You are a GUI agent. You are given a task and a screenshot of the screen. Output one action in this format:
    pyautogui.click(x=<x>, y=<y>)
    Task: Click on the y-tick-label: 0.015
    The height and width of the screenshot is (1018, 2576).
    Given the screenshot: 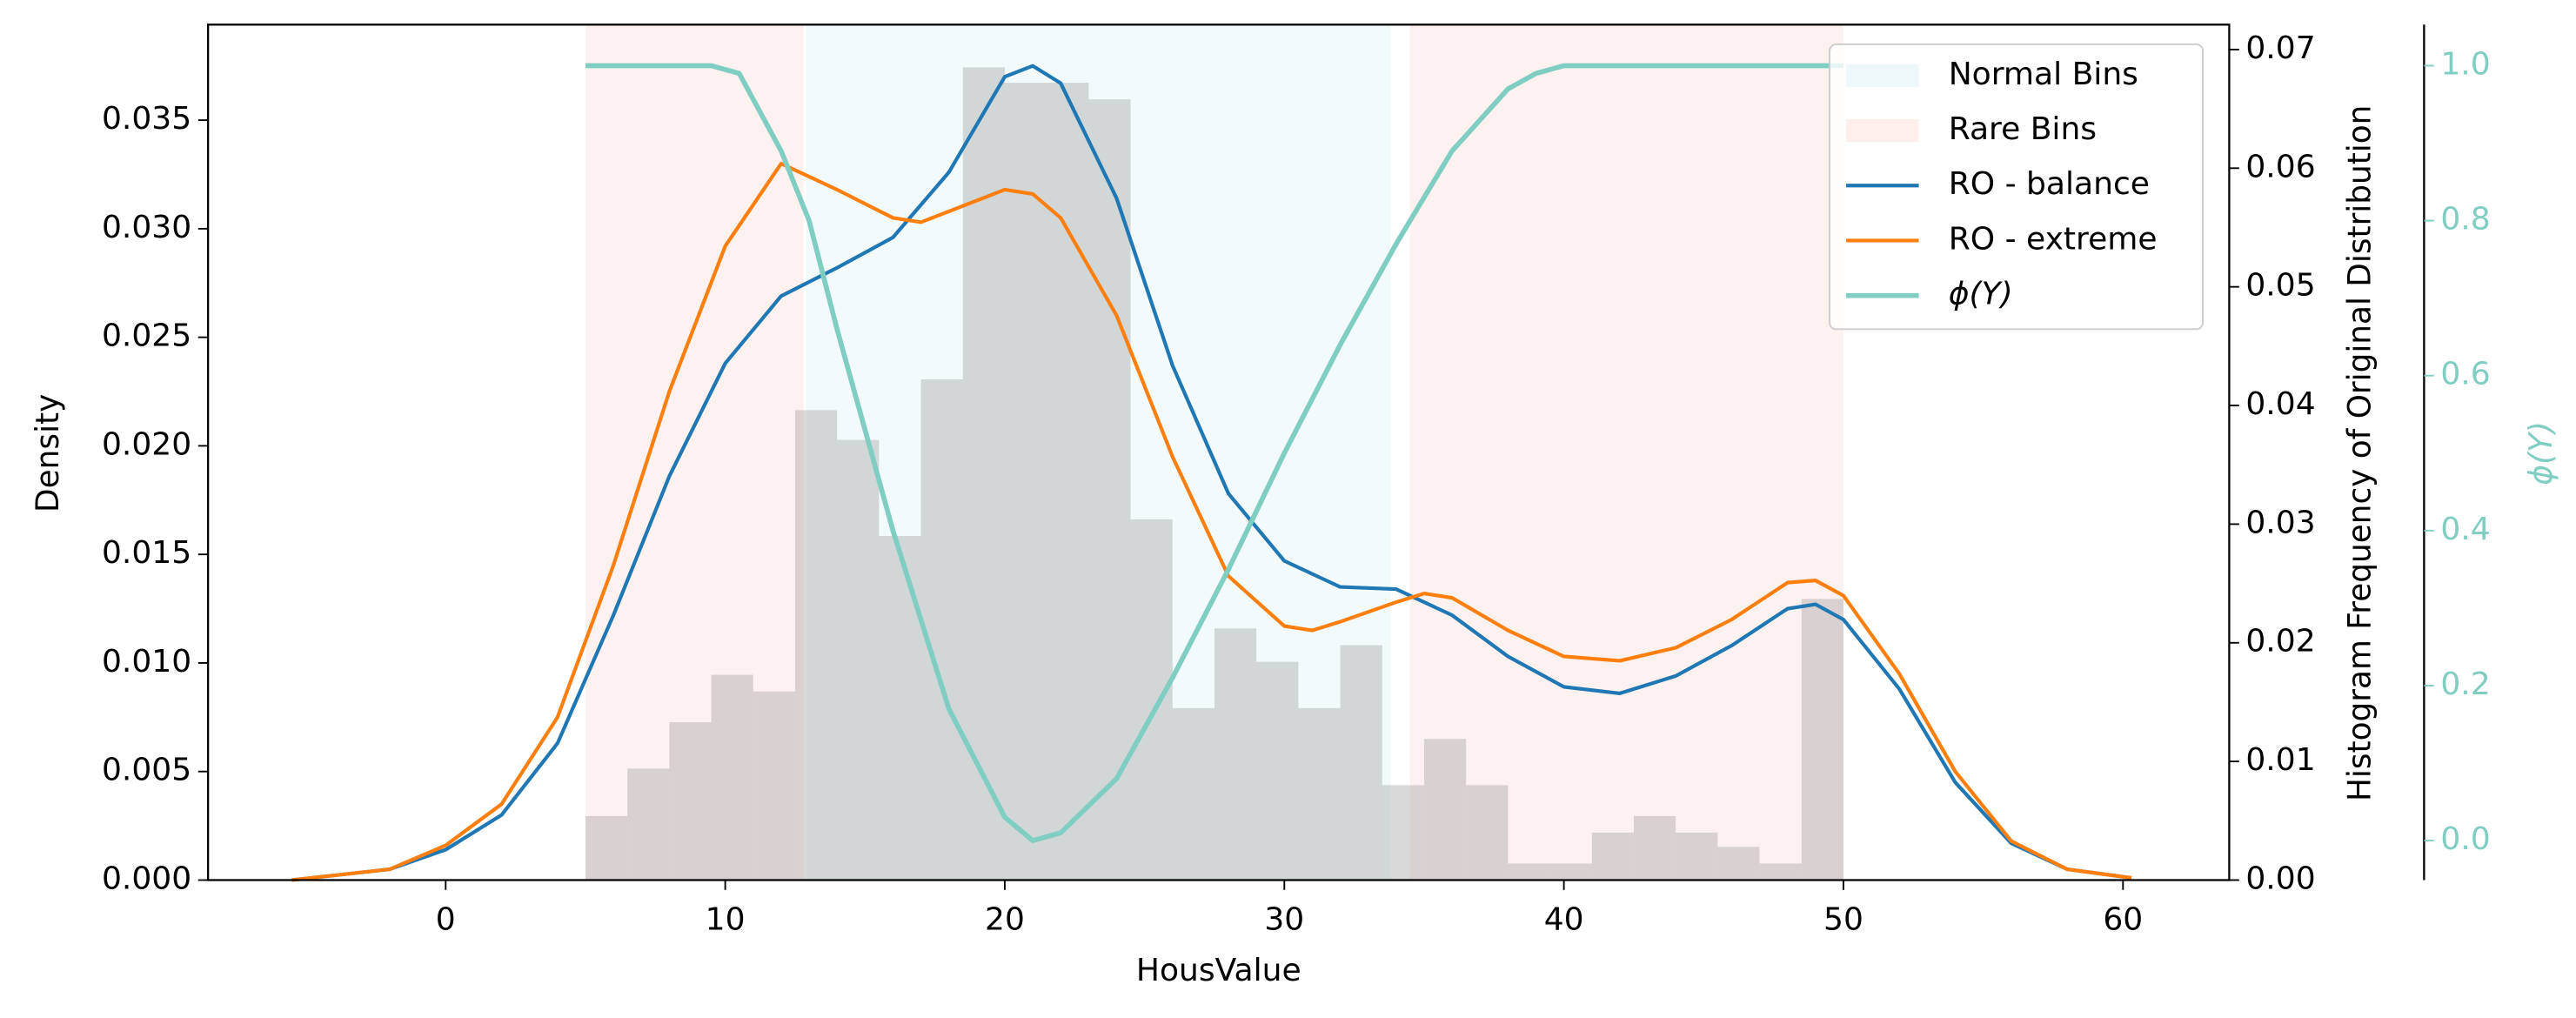 What is the action you would take?
    pyautogui.click(x=146, y=553)
    